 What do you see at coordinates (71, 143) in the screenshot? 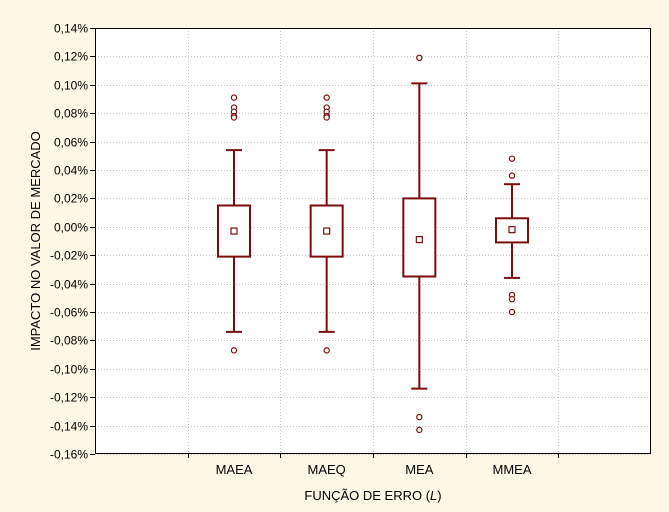
I see `y-tick-label: 0,06%` at bounding box center [71, 143].